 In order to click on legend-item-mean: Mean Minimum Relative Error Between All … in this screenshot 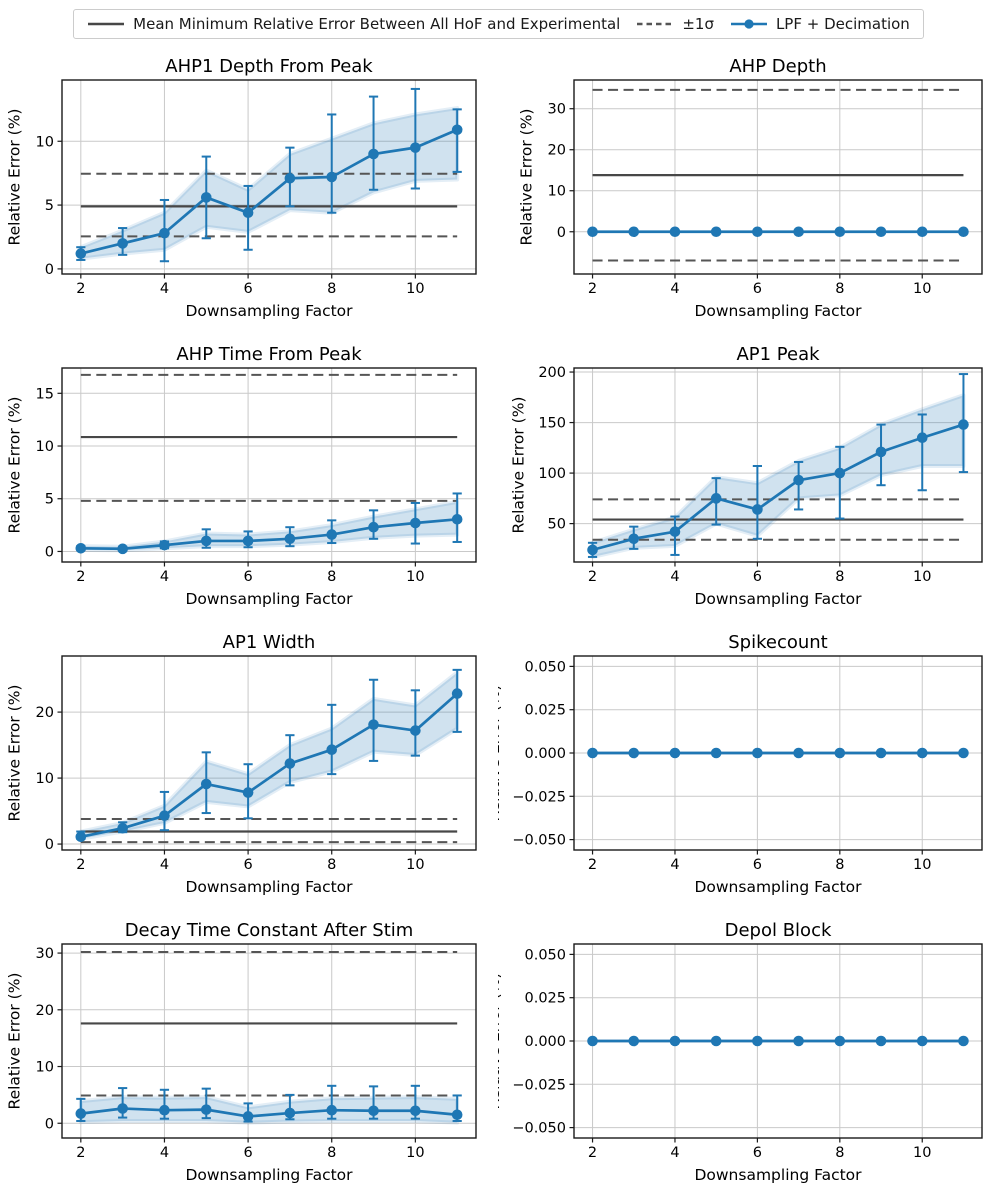, I will do `click(353, 24)`.